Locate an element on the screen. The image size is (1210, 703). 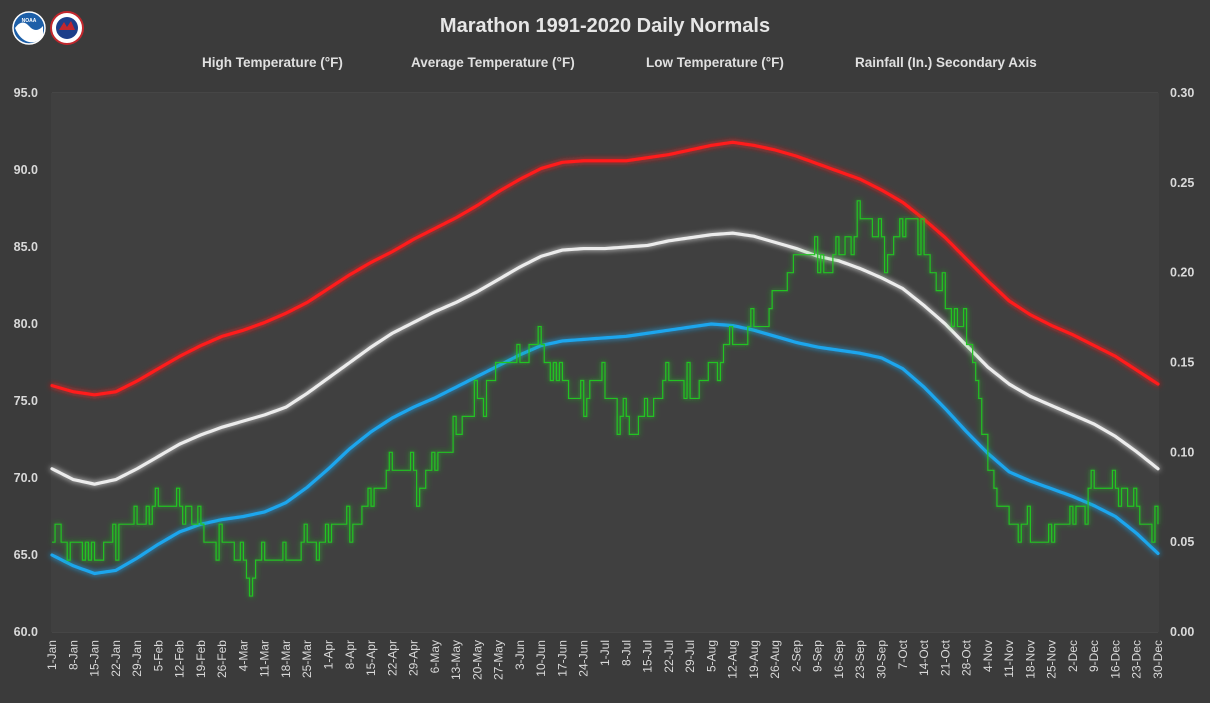
x-tick-label: 30-Sep is located at coordinates (882, 659).